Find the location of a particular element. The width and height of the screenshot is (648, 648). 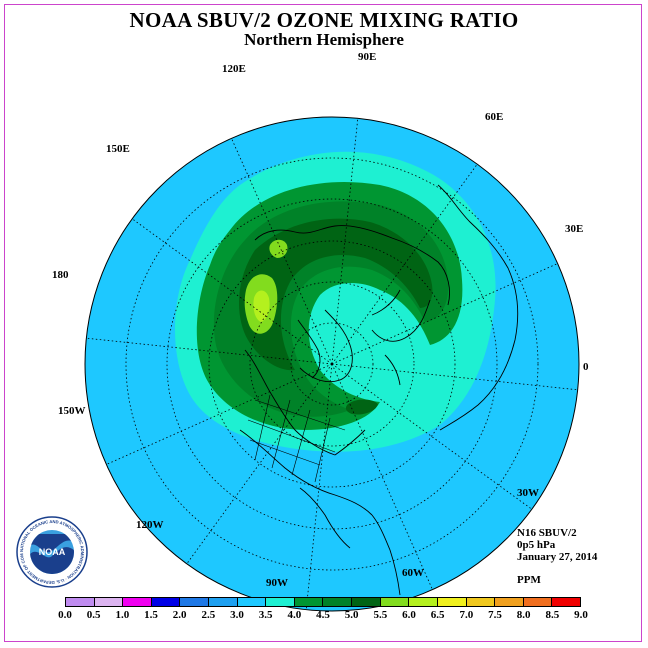

us-state-borders is located at coordinates (296, 438).